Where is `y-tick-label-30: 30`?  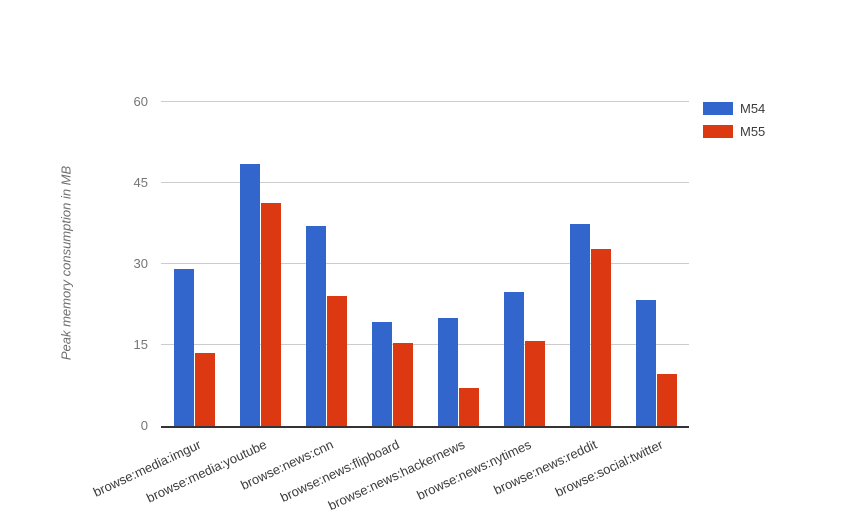 y-tick-label-30: 30 is located at coordinates (140, 263).